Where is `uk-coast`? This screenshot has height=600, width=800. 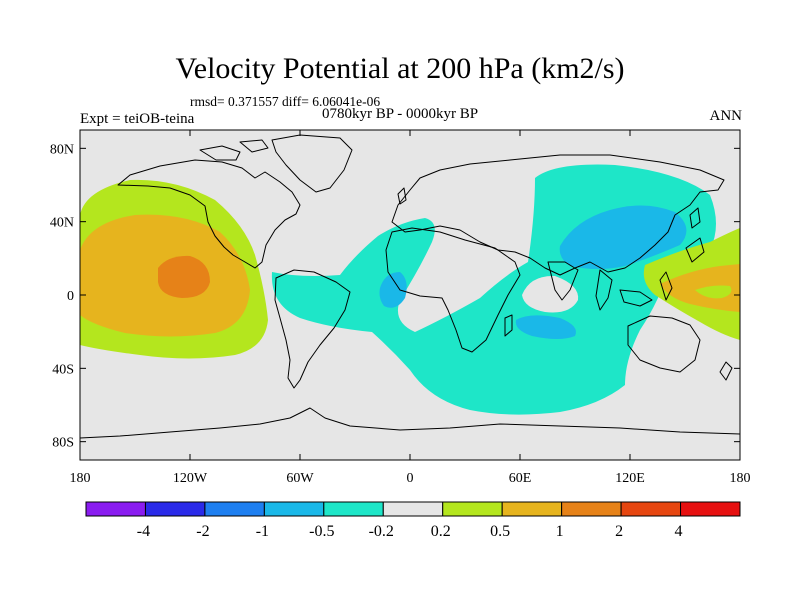 uk-coast is located at coordinates (402, 196).